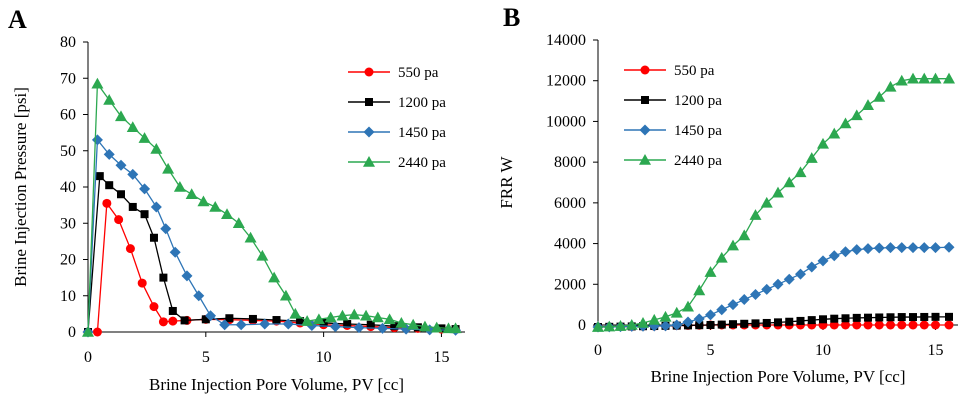  I want to click on panel-b-y-tick-label: 6000, so click(570, 203).